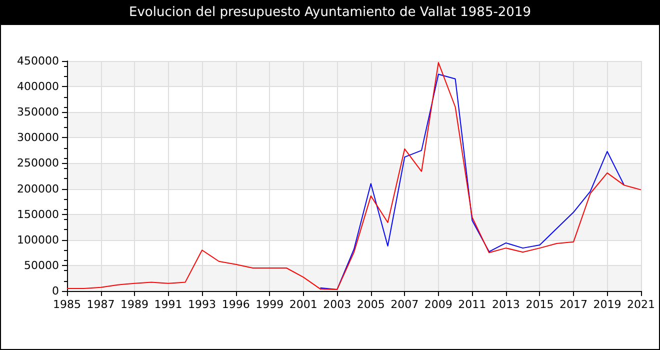  What do you see at coordinates (540, 304) in the screenshot?
I see `x-tick-label: 2015` at bounding box center [540, 304].